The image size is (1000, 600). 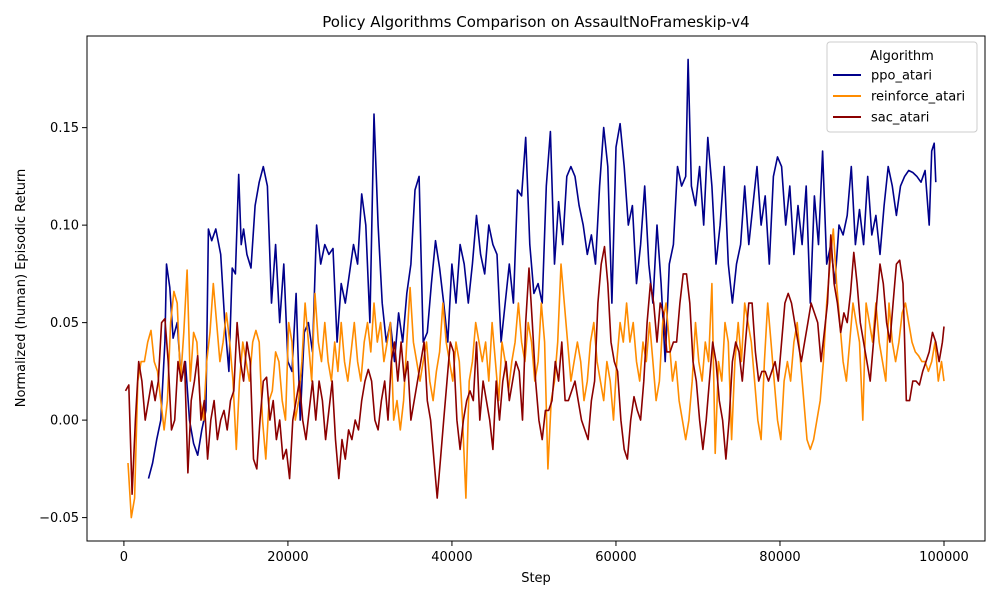 What do you see at coordinates (21, 288) in the screenshot?
I see `y-axis-label: Normalized (human) Episodic Return` at bounding box center [21, 288].